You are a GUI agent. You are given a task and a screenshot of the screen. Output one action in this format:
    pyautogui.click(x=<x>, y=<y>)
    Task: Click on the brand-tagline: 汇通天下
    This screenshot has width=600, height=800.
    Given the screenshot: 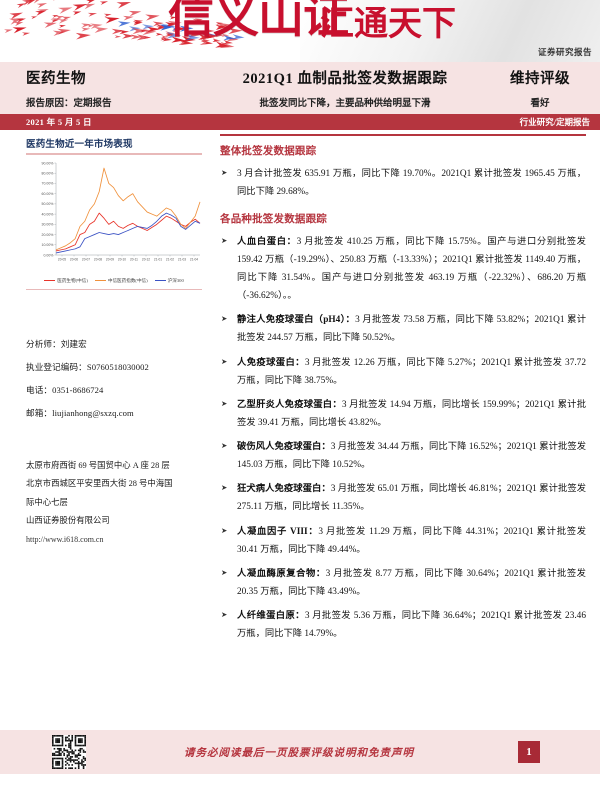 What is the action you would take?
    pyautogui.click(x=388, y=24)
    